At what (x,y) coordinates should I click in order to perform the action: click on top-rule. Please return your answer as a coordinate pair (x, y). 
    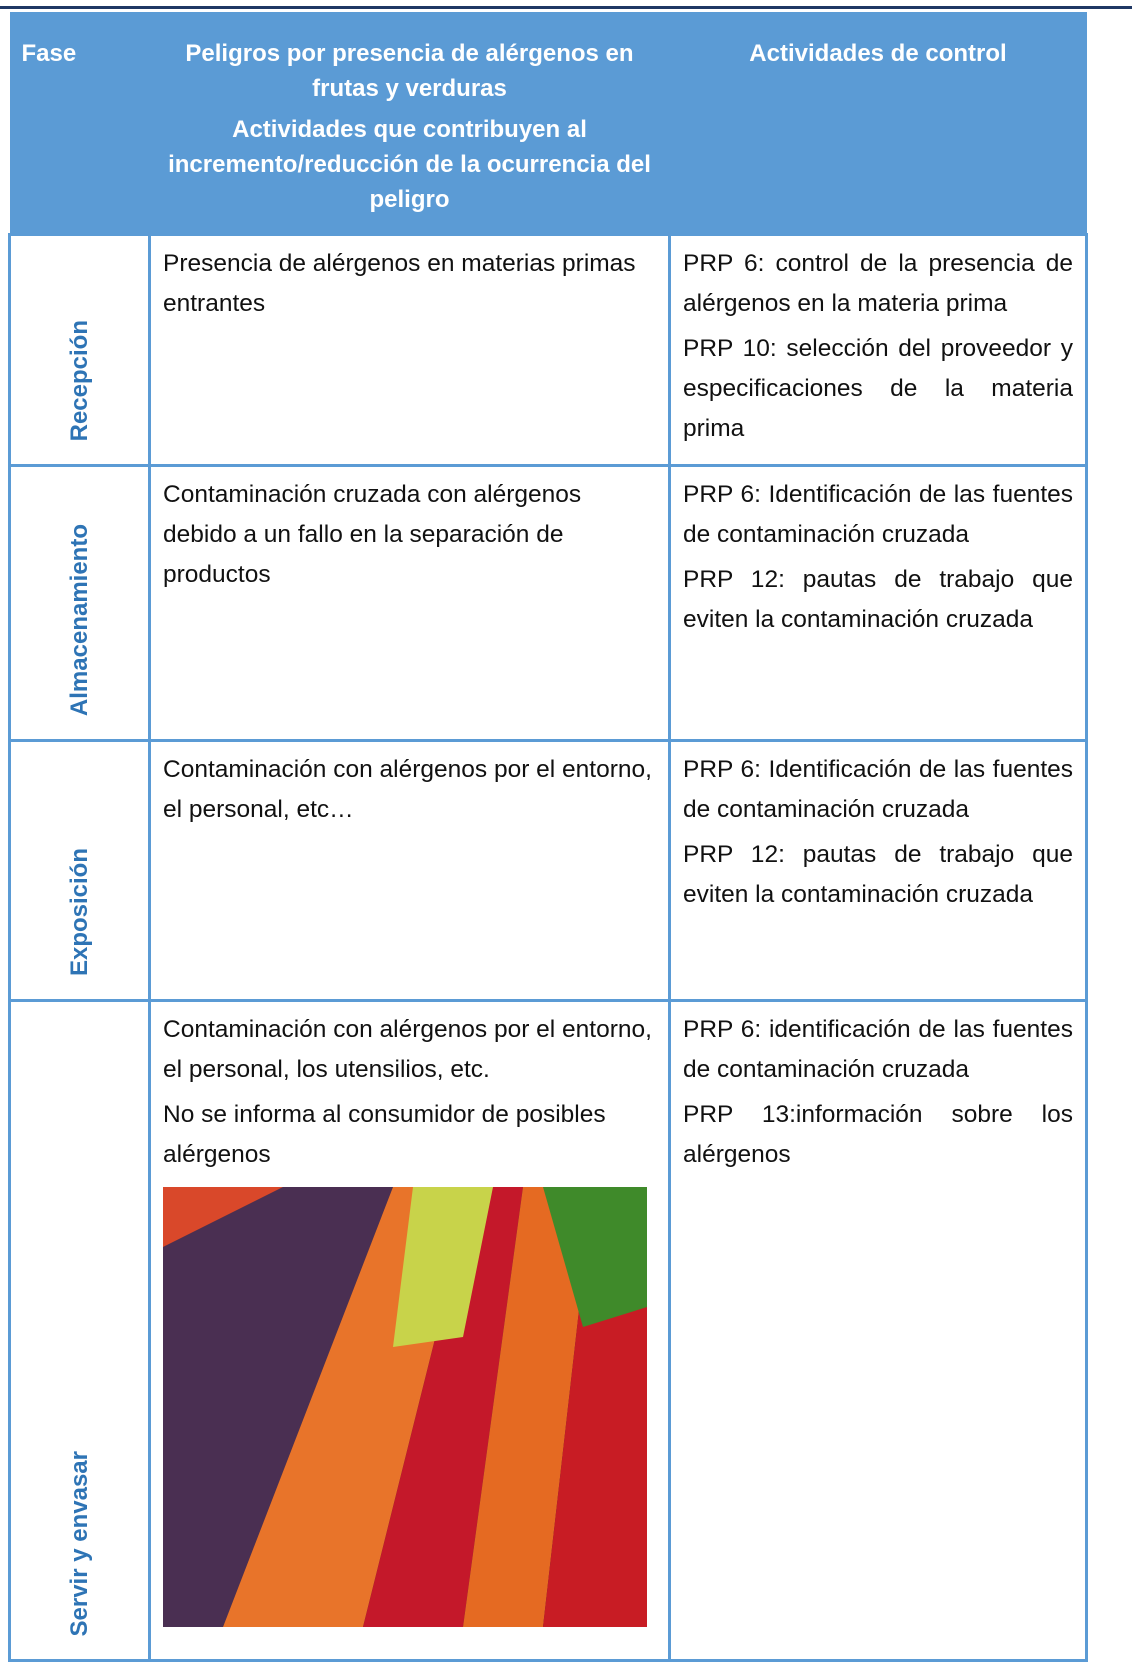
    Looking at the image, I should click on (566, 7).